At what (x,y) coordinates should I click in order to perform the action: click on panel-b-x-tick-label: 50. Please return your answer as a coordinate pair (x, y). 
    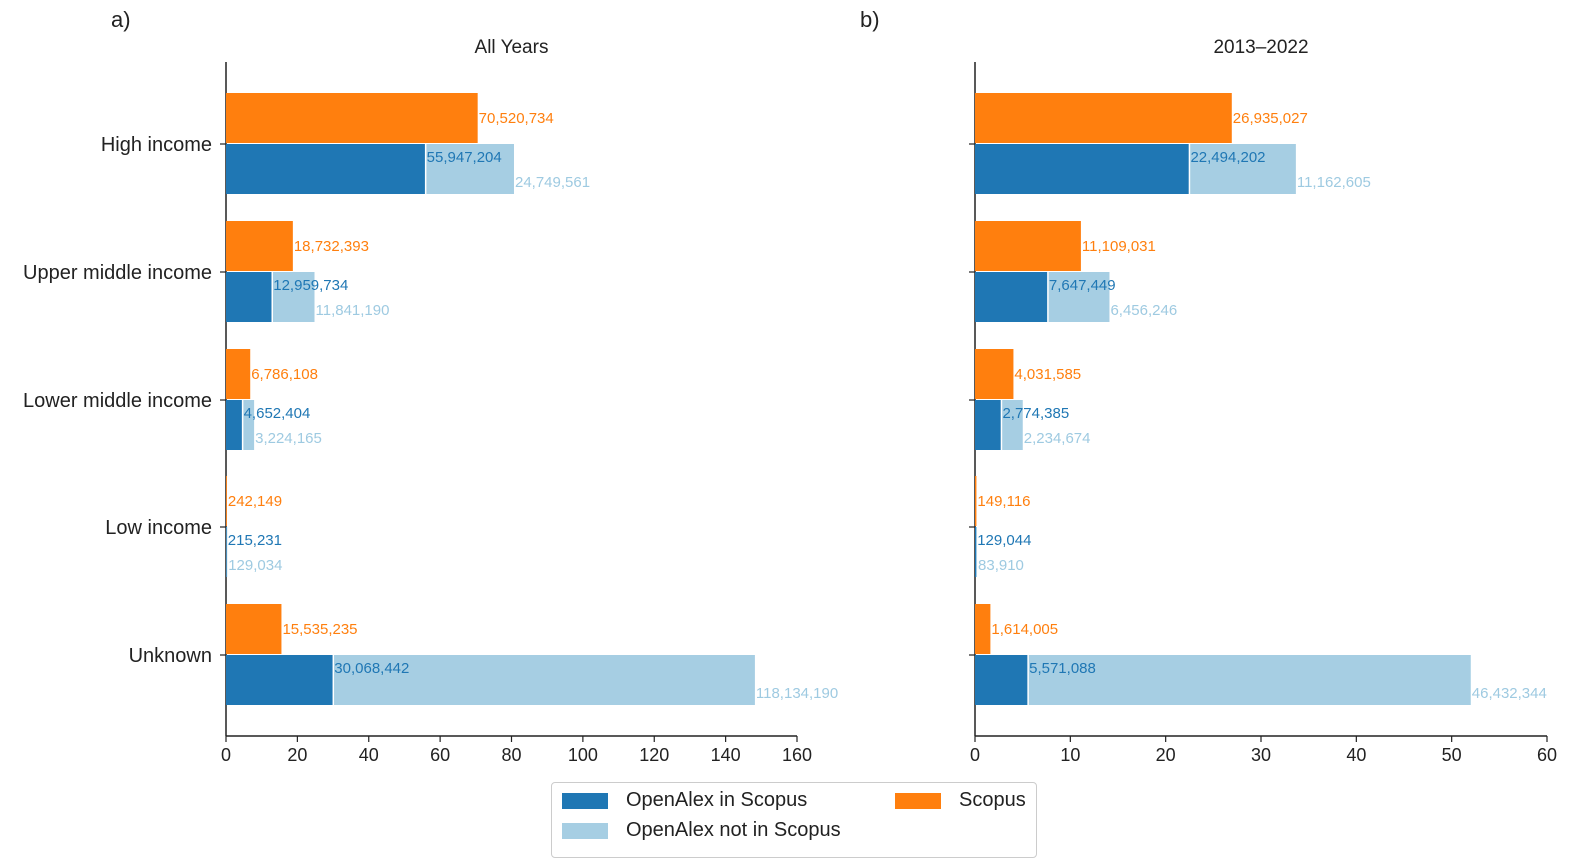
    Looking at the image, I should click on (1452, 755).